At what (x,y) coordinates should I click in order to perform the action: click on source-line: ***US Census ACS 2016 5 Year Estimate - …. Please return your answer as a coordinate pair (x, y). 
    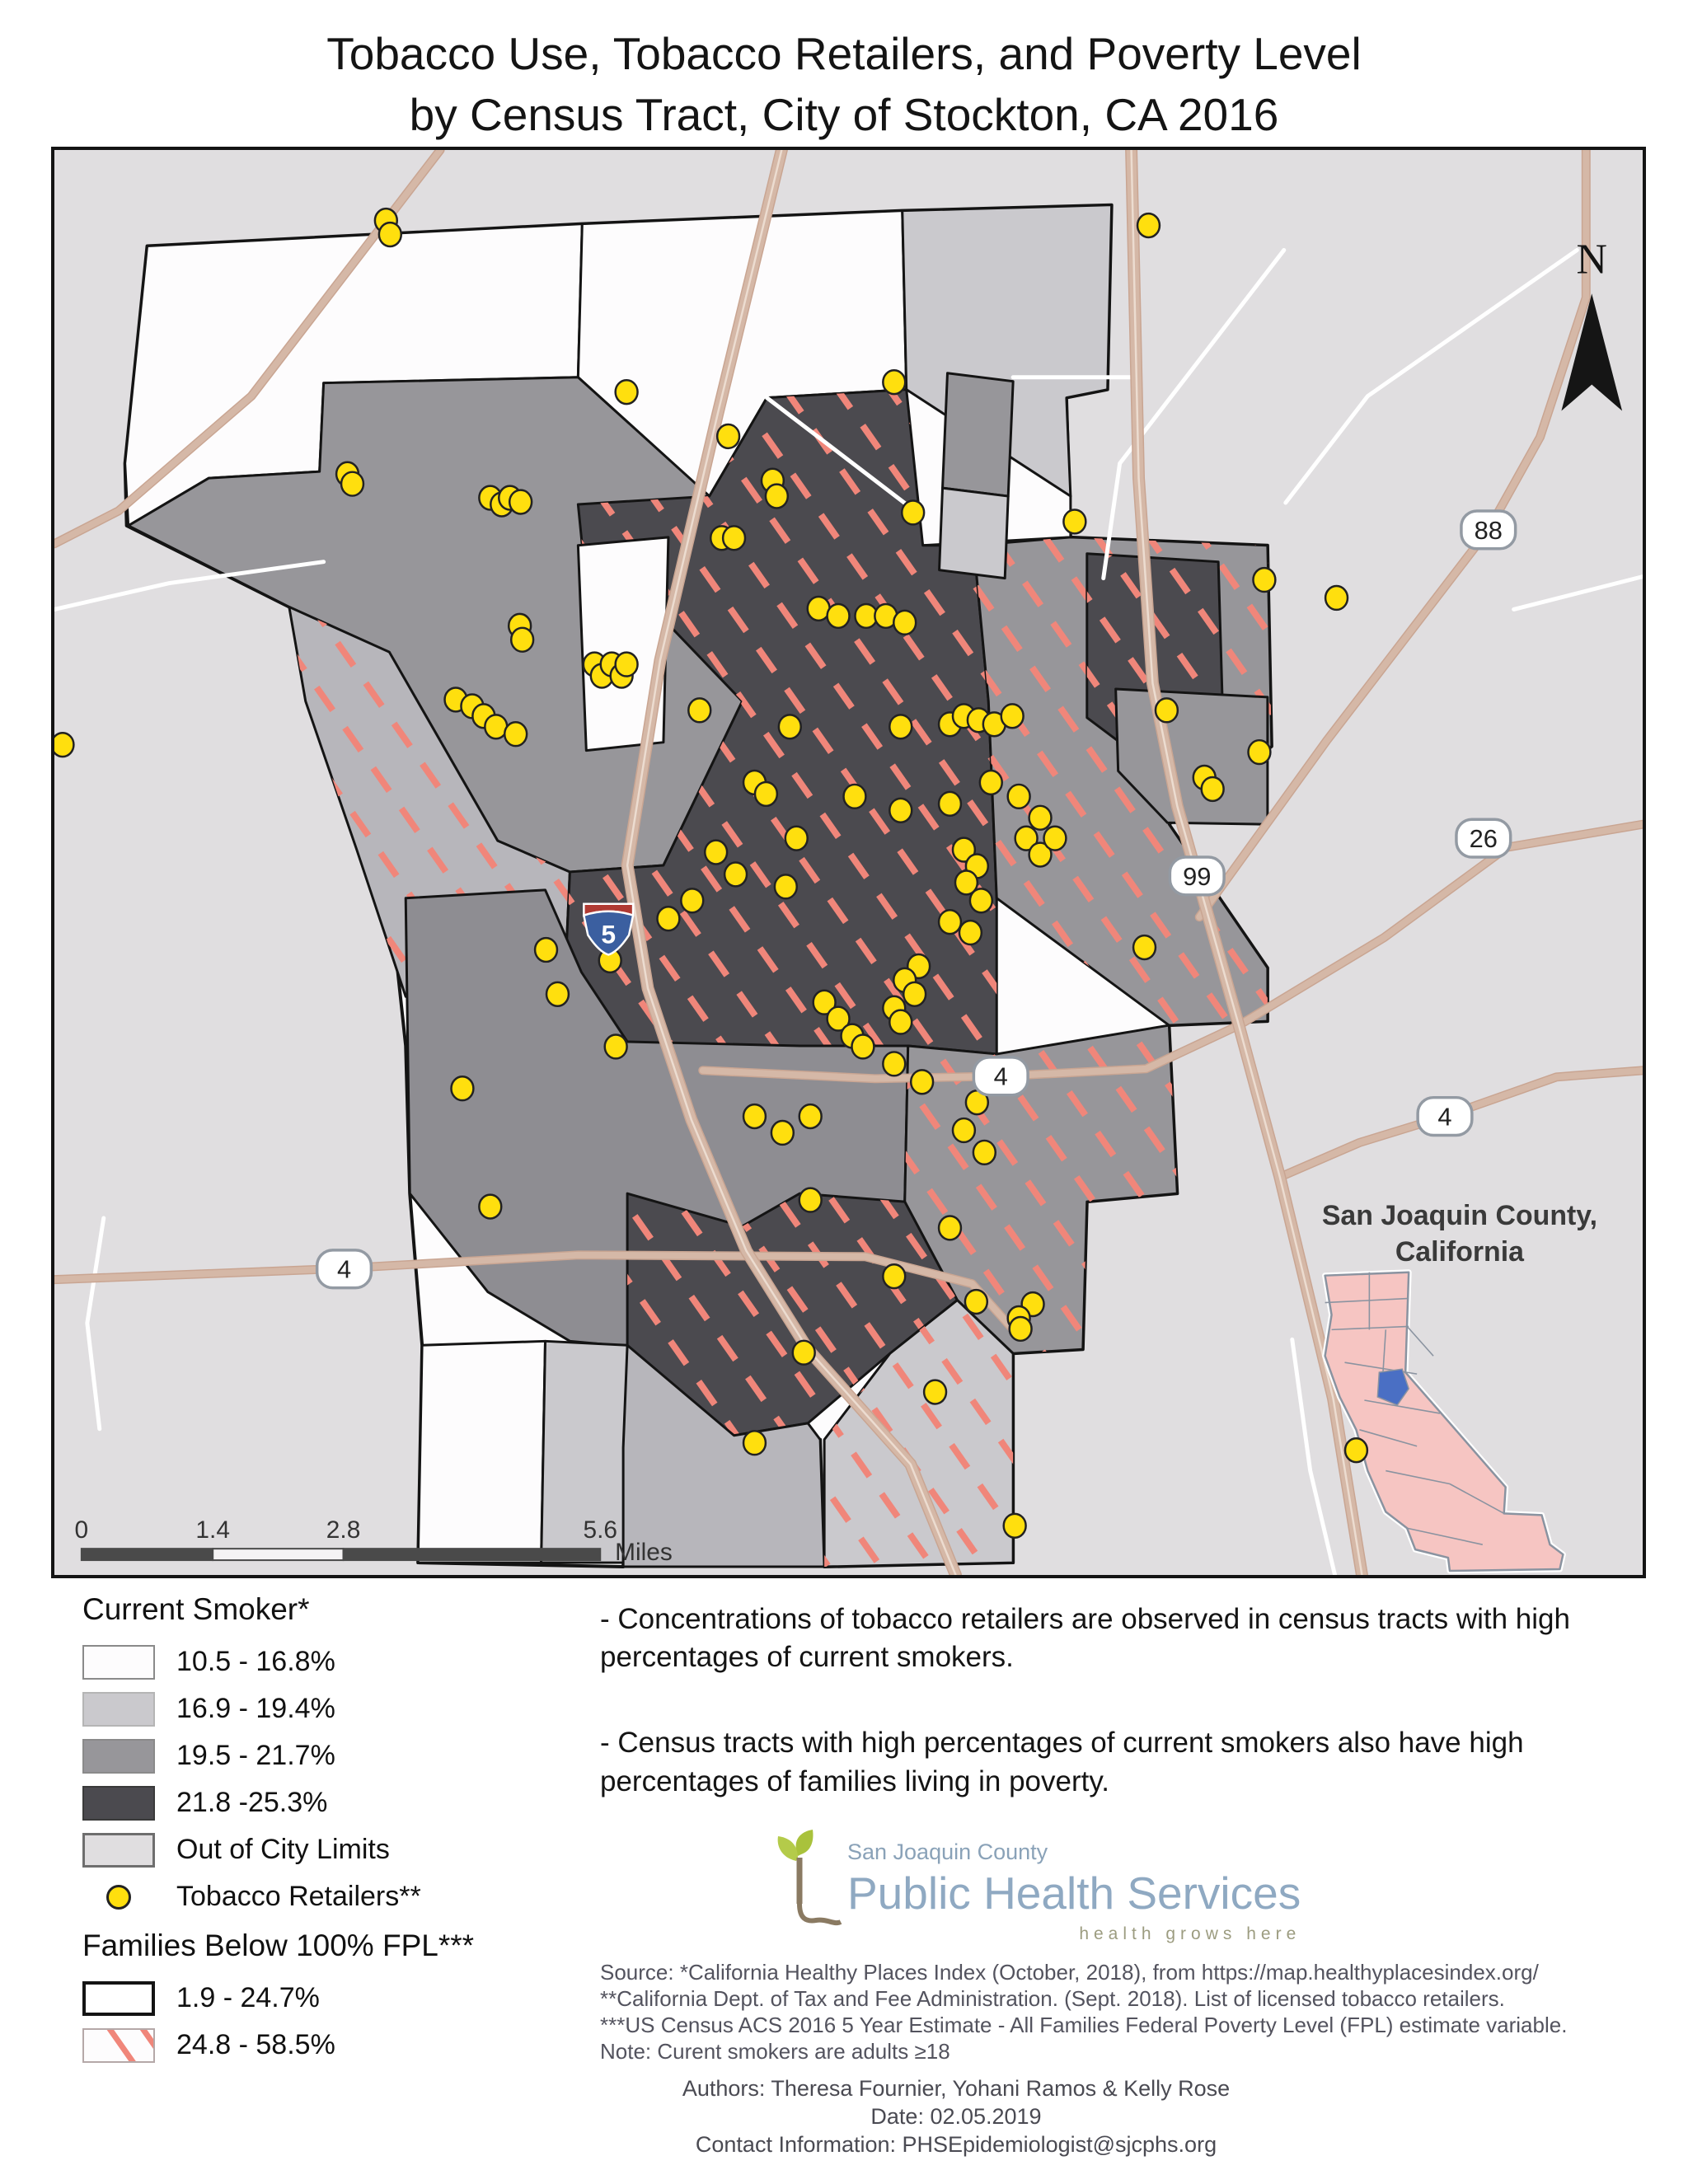
    Looking at the image, I should click on (1084, 2024).